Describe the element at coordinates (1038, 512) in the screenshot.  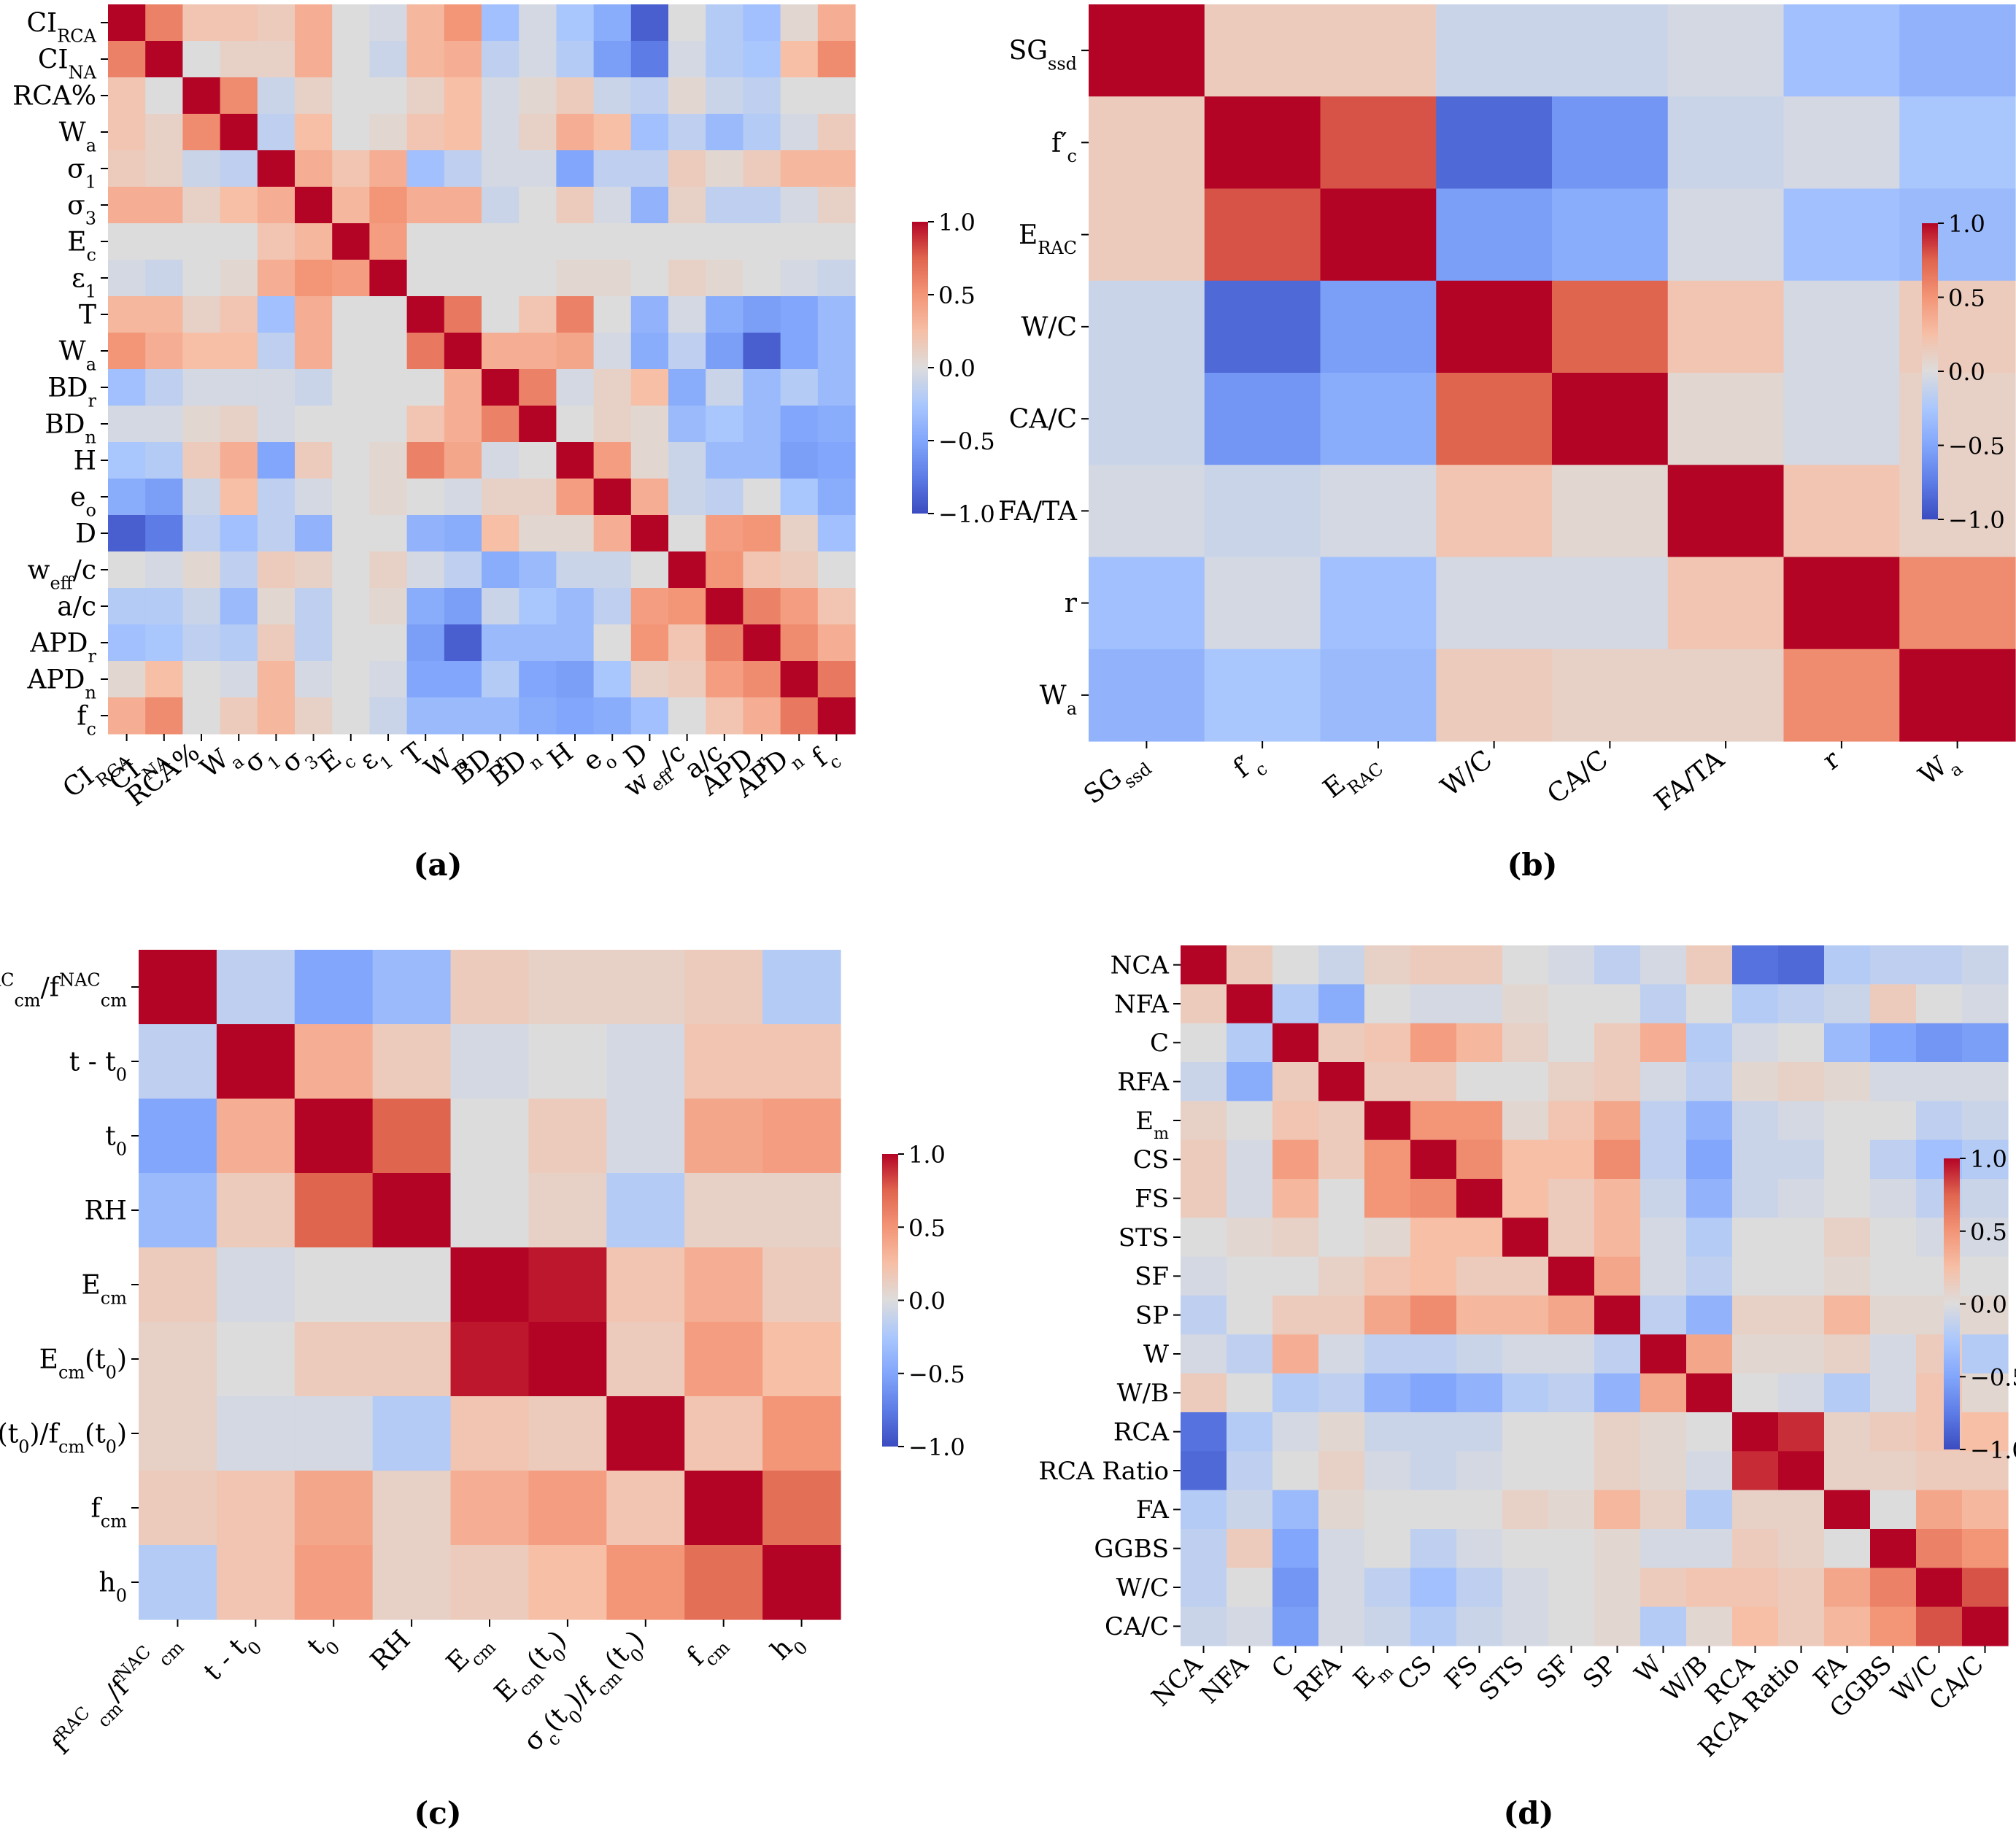
I see `row-tick-label: FA/TA` at that location.